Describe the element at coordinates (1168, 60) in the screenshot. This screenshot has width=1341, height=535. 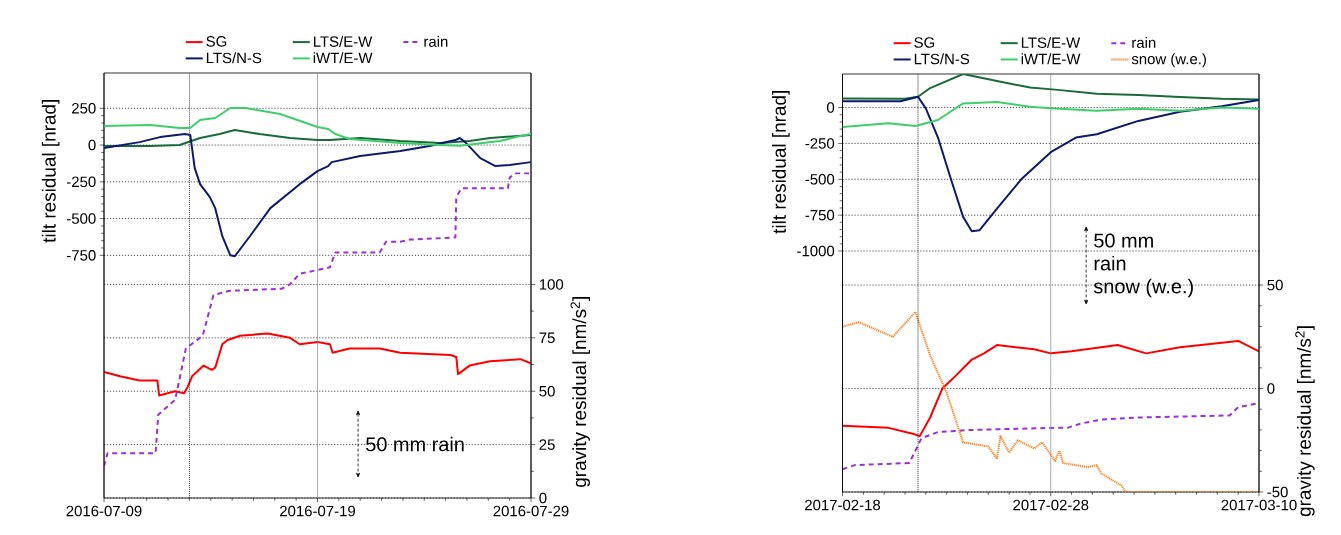
I see `legend-label: snow (w.e.)` at that location.